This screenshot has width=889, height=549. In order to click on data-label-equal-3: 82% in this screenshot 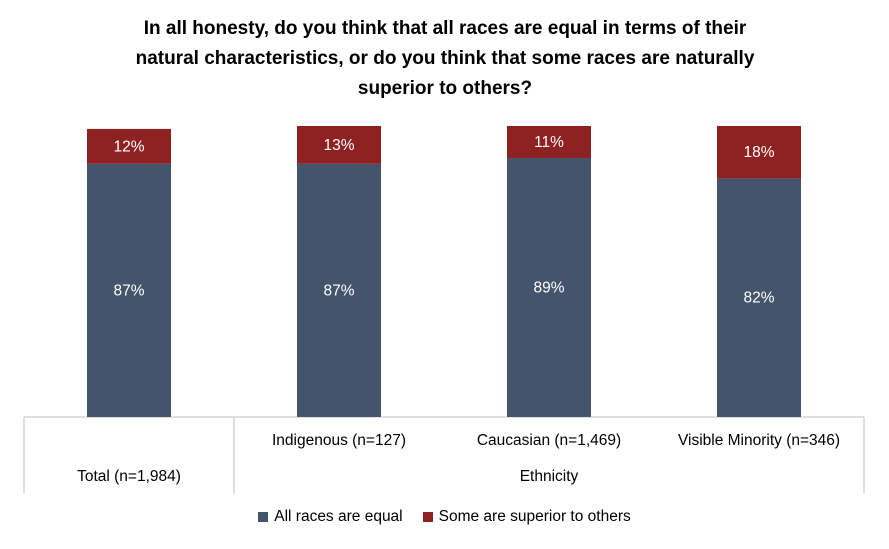, I will do `click(758, 298)`.